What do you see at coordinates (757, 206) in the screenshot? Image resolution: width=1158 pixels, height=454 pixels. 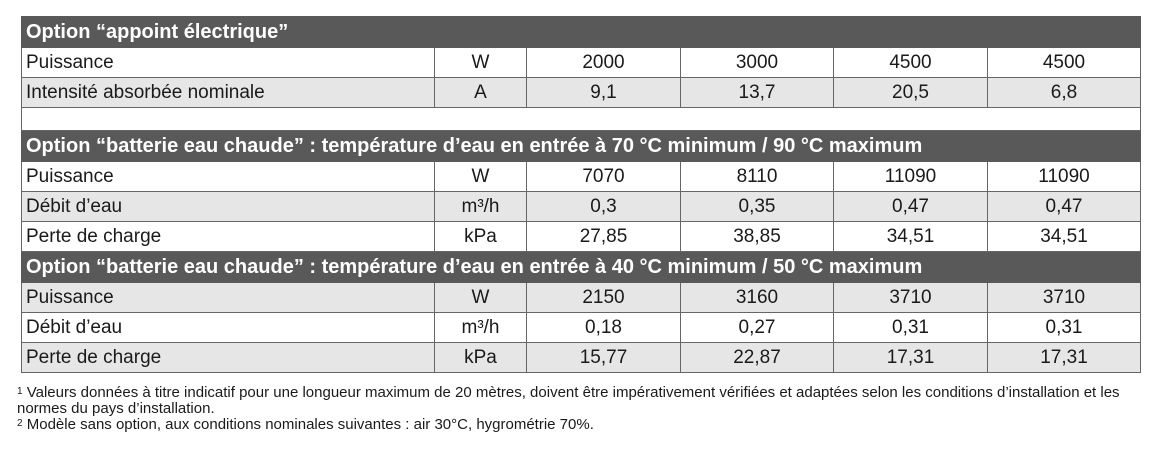 I see `row-value: 0,35` at bounding box center [757, 206].